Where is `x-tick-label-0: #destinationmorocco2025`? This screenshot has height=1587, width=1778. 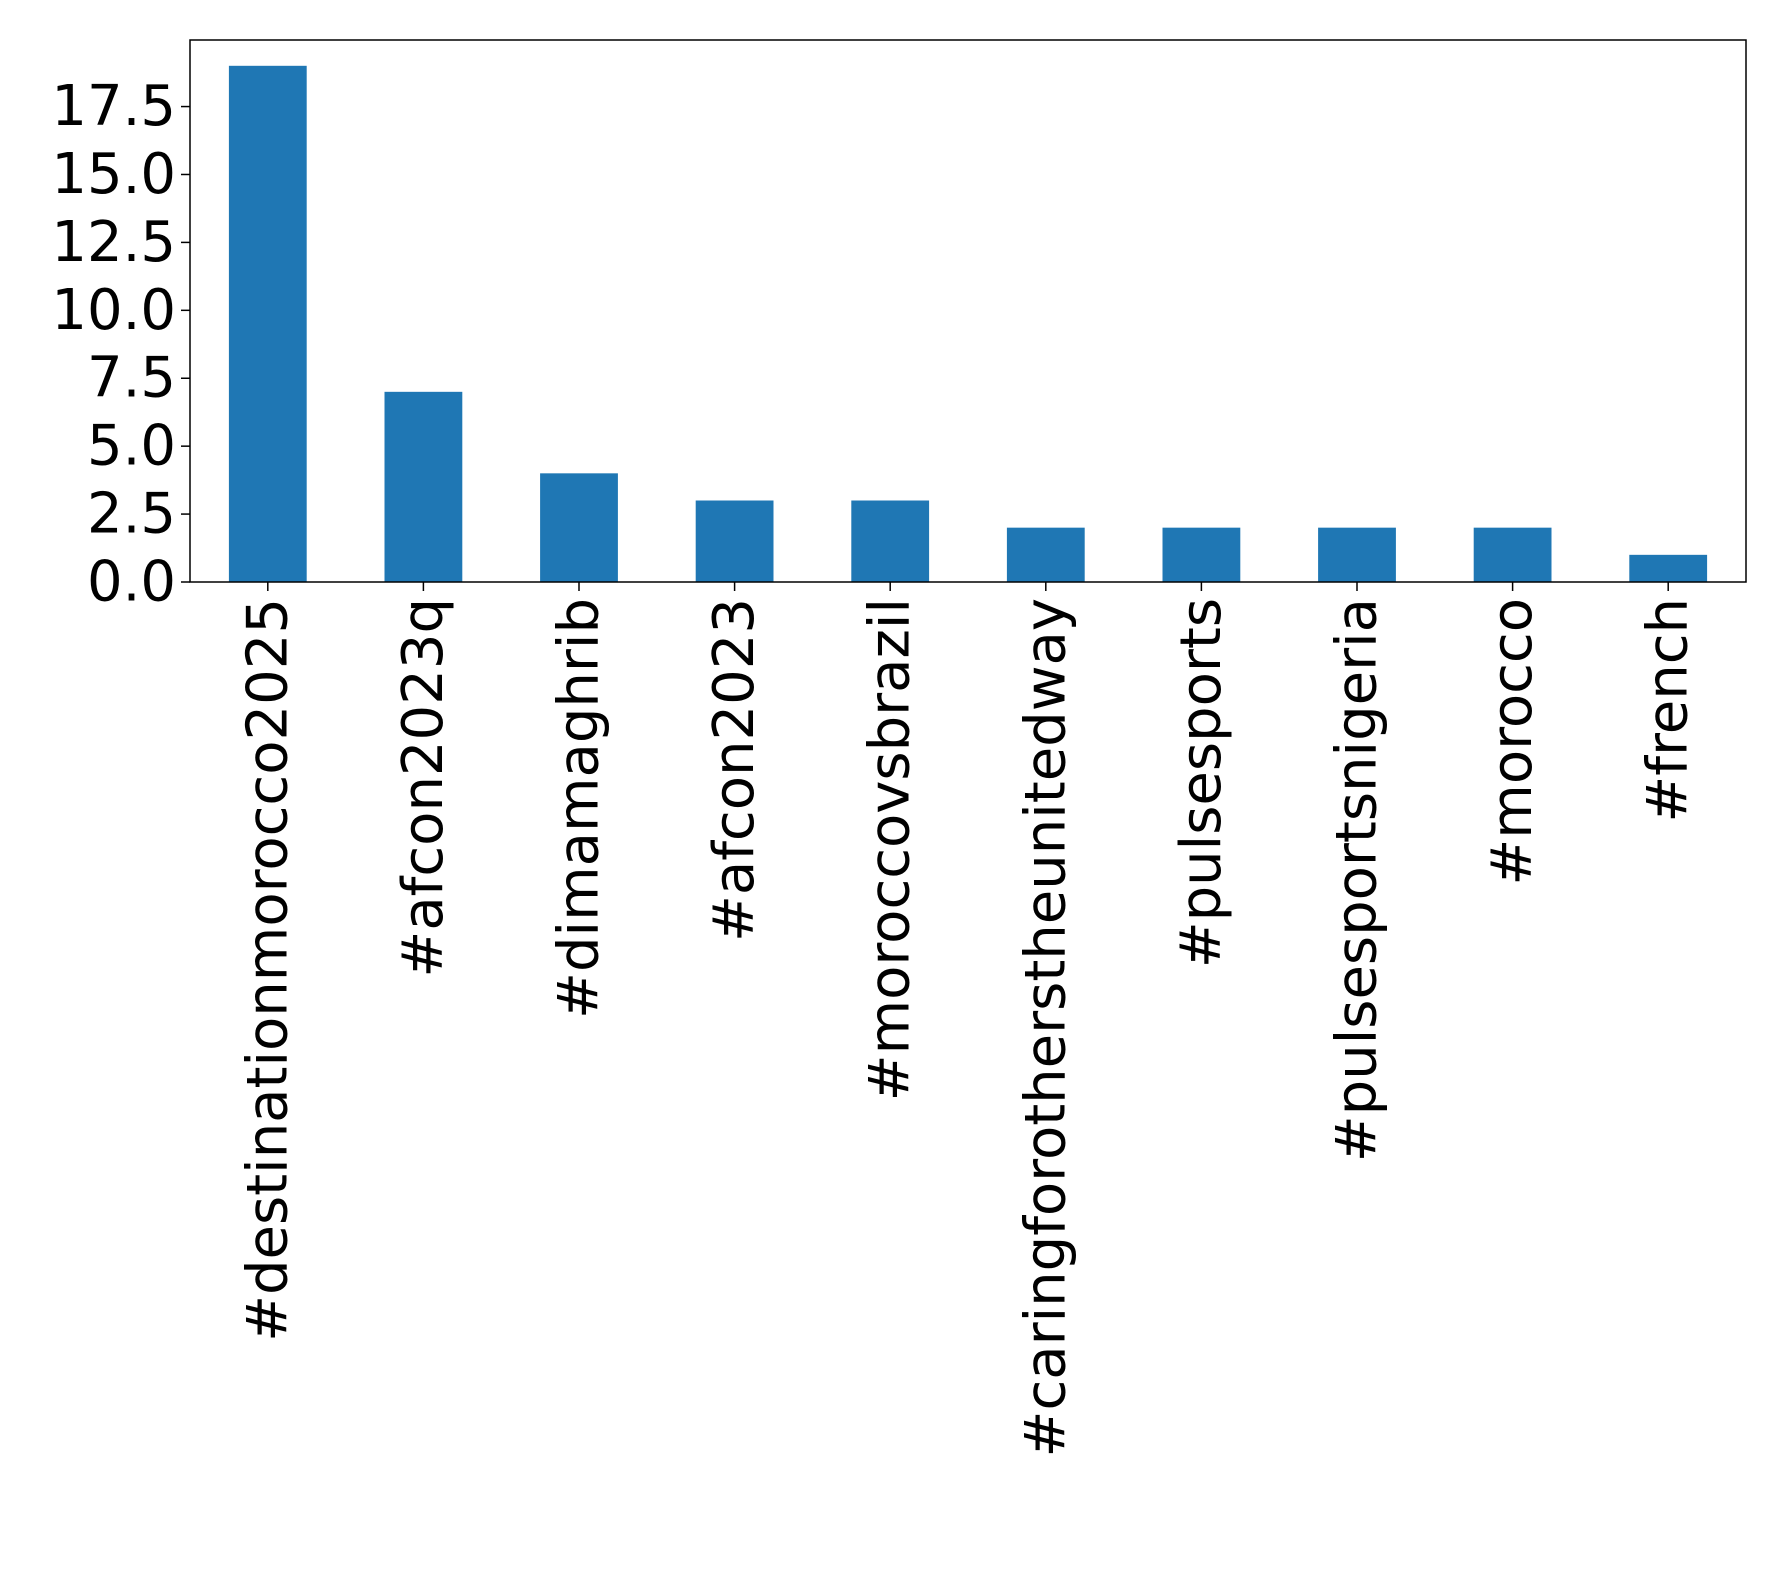
x-tick-label-0: #destinationmorocco2025 is located at coordinates (267, 970).